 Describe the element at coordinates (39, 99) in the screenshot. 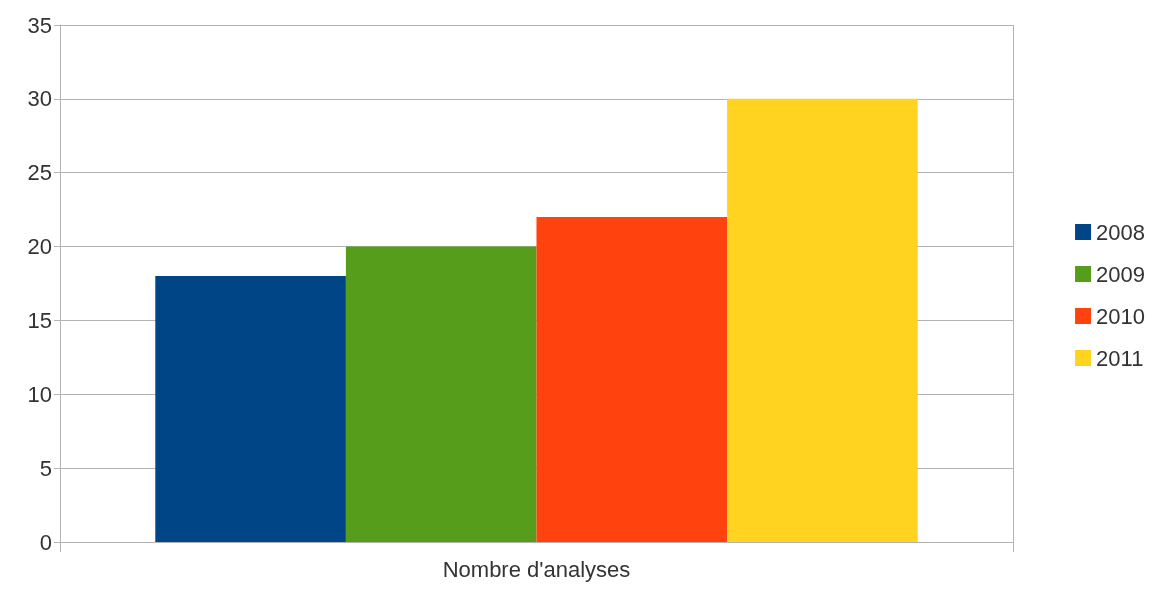

I see `y-tick-label: 30` at that location.